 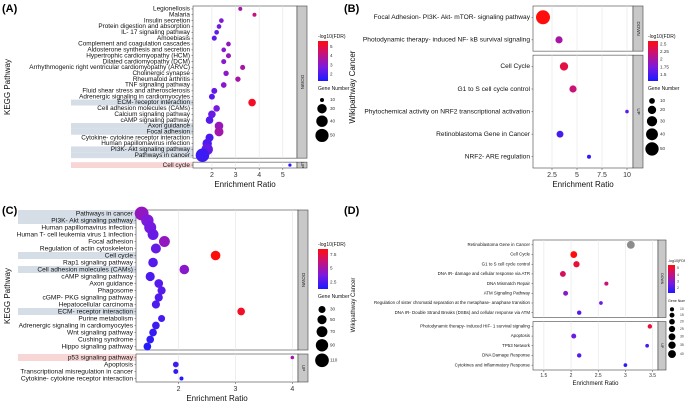 What do you see at coordinates (158, 85) in the screenshot?
I see `row-label: TNF signaling pathway` at bounding box center [158, 85].